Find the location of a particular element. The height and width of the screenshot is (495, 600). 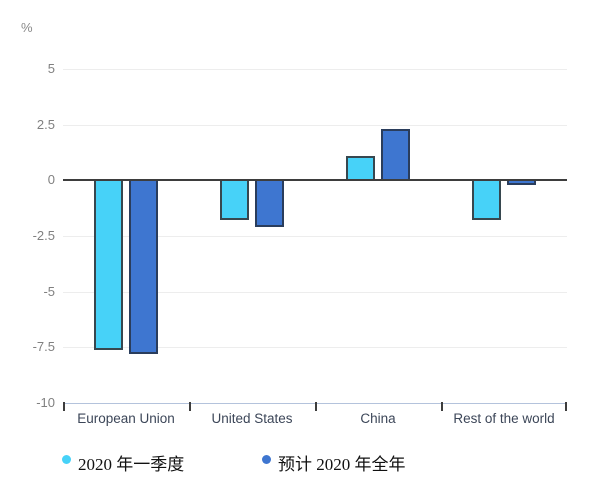

category-label-rest-of-the-world: Rest of the world is located at coordinates (504, 418).